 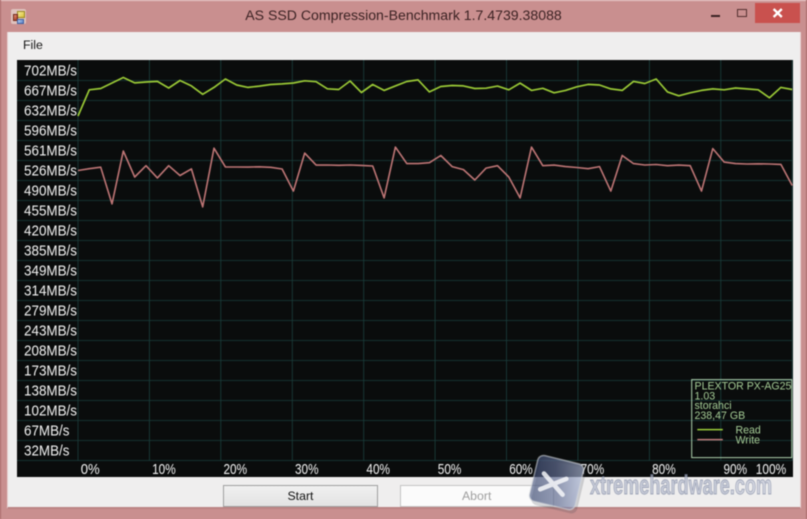 What do you see at coordinates (50, 131) in the screenshot?
I see `svg-text: 596MB/s` at bounding box center [50, 131].